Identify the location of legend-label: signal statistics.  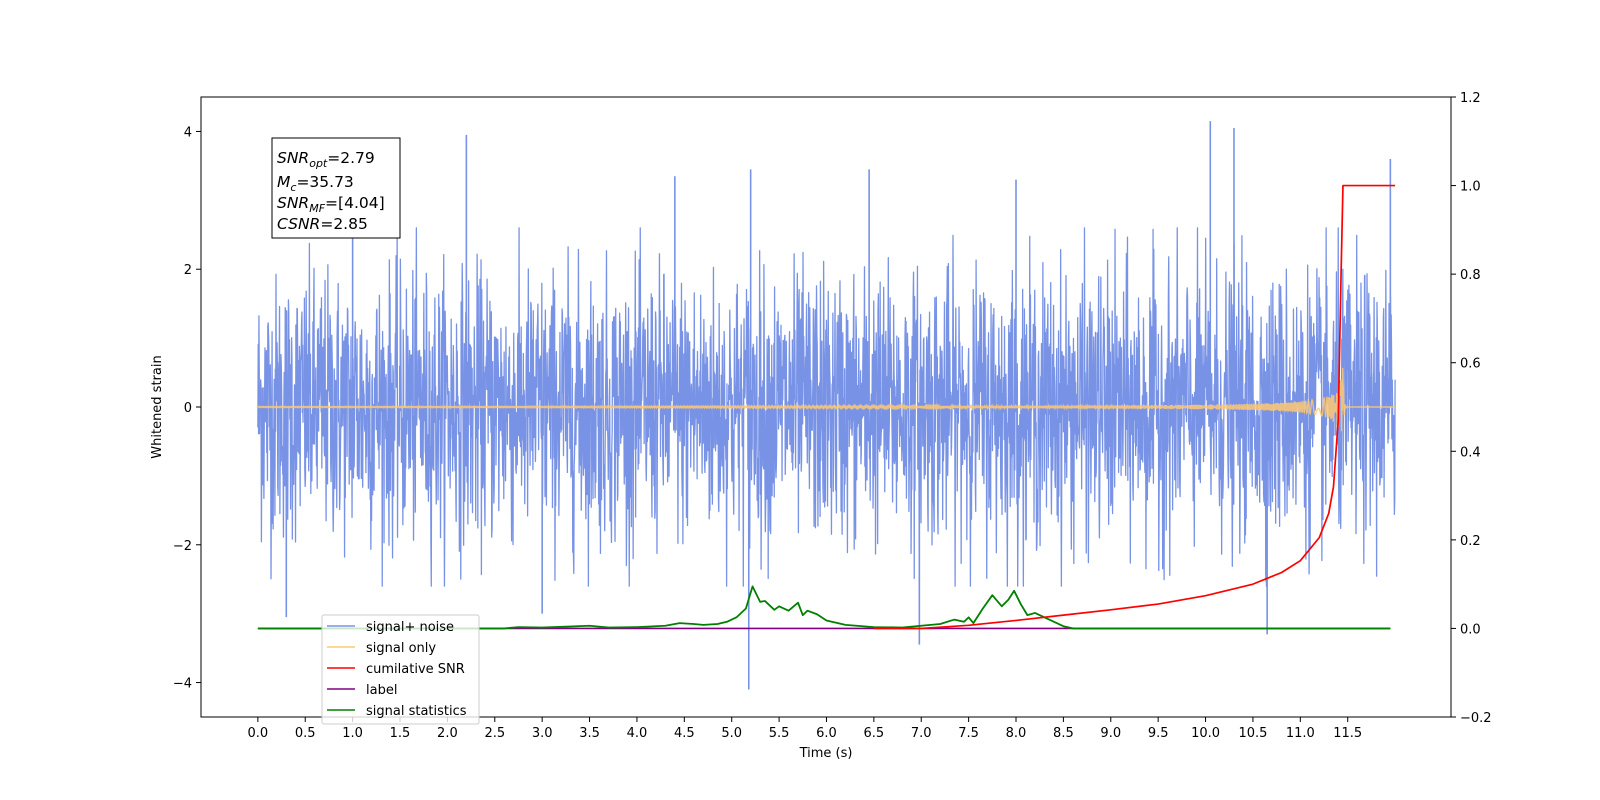
(416, 711).